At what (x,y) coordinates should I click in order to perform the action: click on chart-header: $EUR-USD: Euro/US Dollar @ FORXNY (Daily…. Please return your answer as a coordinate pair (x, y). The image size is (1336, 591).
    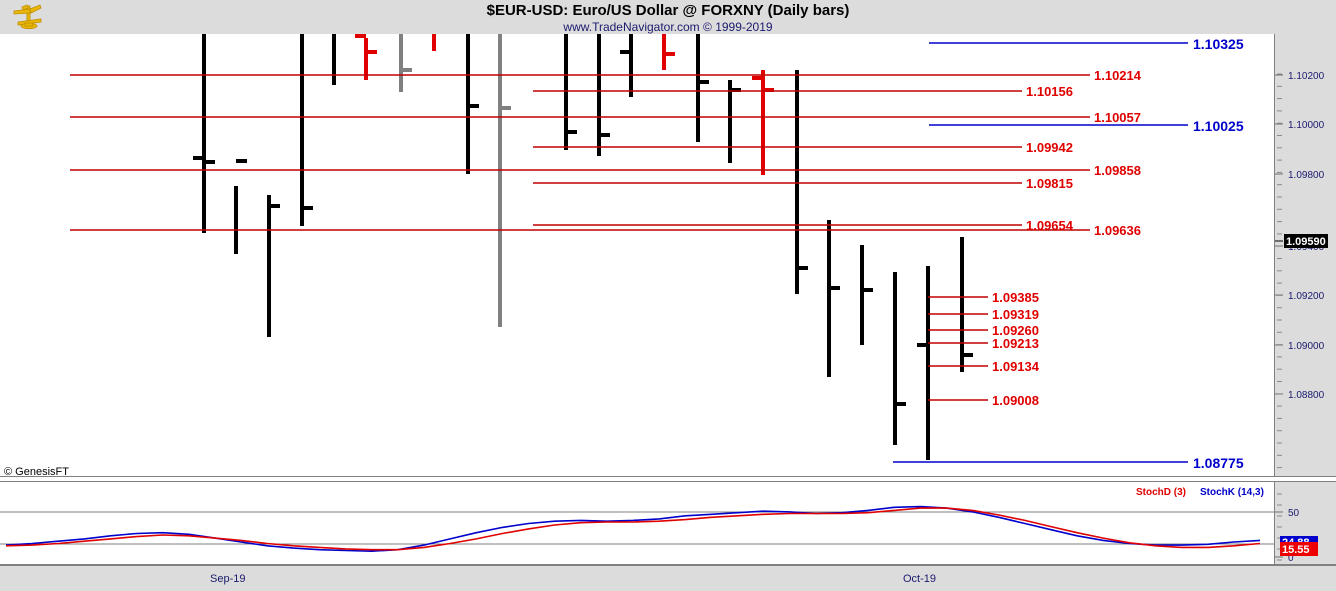
    Looking at the image, I should click on (668, 17).